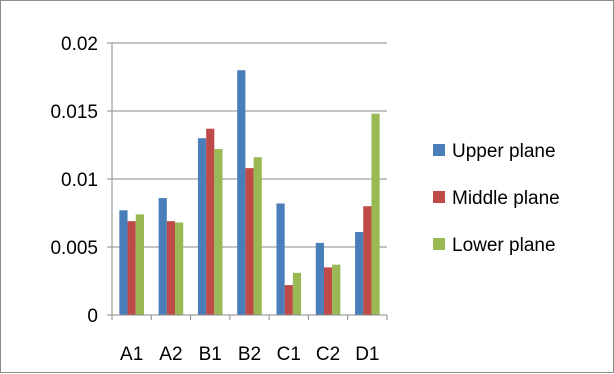 The width and height of the screenshot is (614, 374). What do you see at coordinates (504, 245) in the screenshot?
I see `legend-label: Lower plane` at bounding box center [504, 245].